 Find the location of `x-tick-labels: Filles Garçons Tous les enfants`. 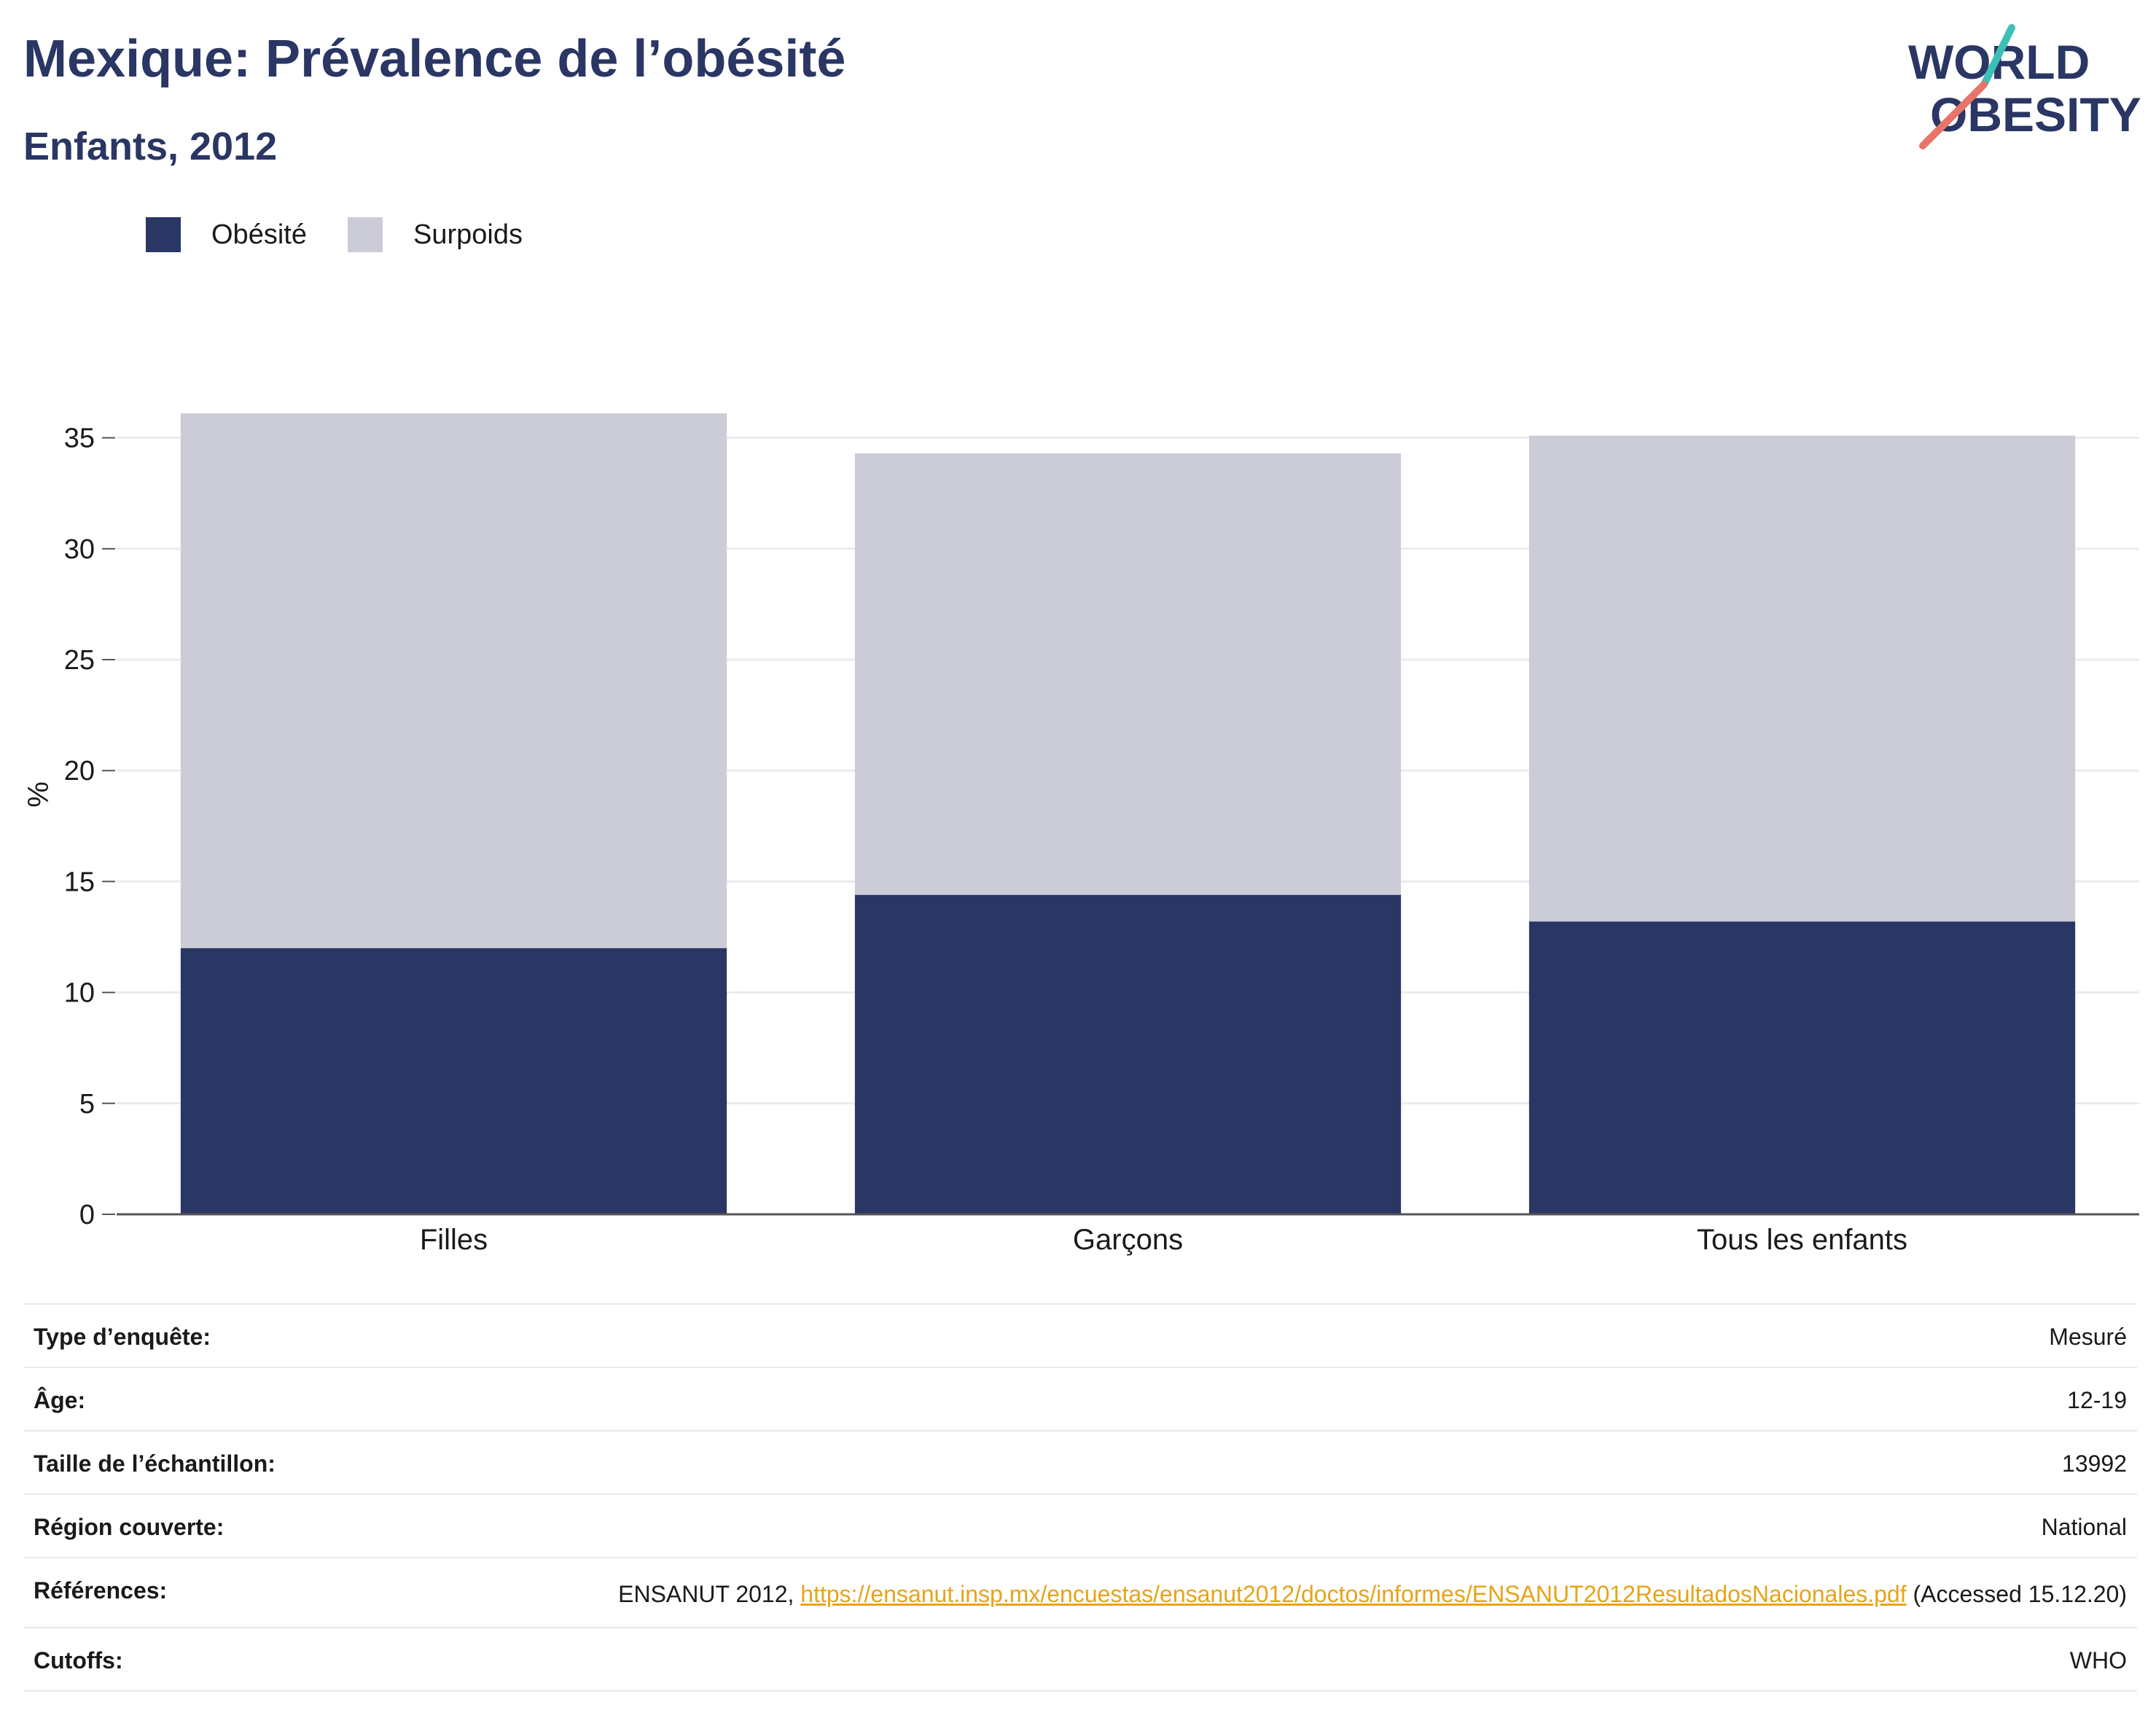

x-tick-labels: Filles Garçons Tous les enfants is located at coordinates (1164, 1240).